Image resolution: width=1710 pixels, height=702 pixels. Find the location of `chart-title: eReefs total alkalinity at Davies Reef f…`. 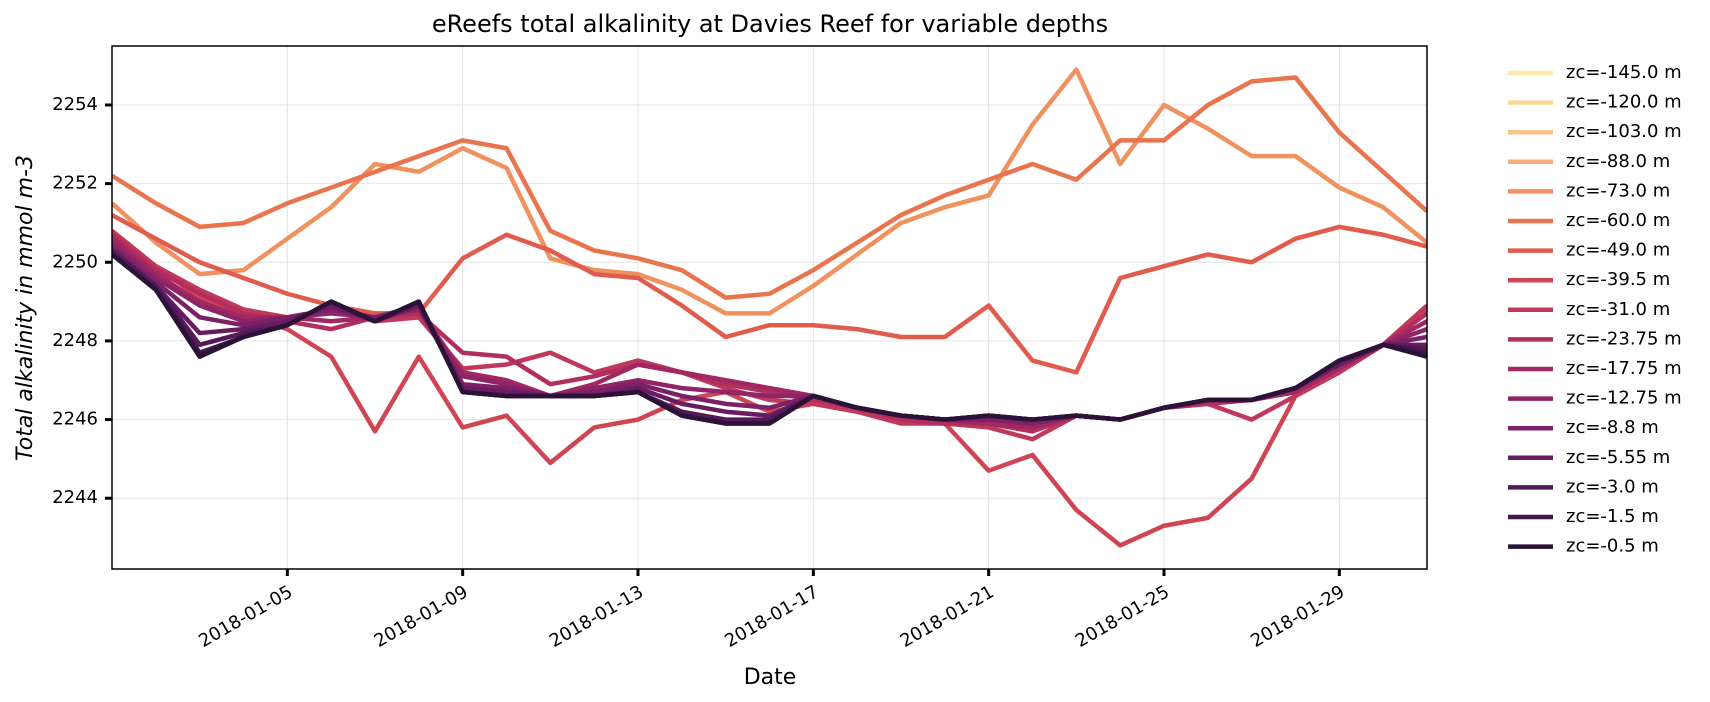

chart-title: eReefs total alkalinity at Davies Reef f… is located at coordinates (770, 24).